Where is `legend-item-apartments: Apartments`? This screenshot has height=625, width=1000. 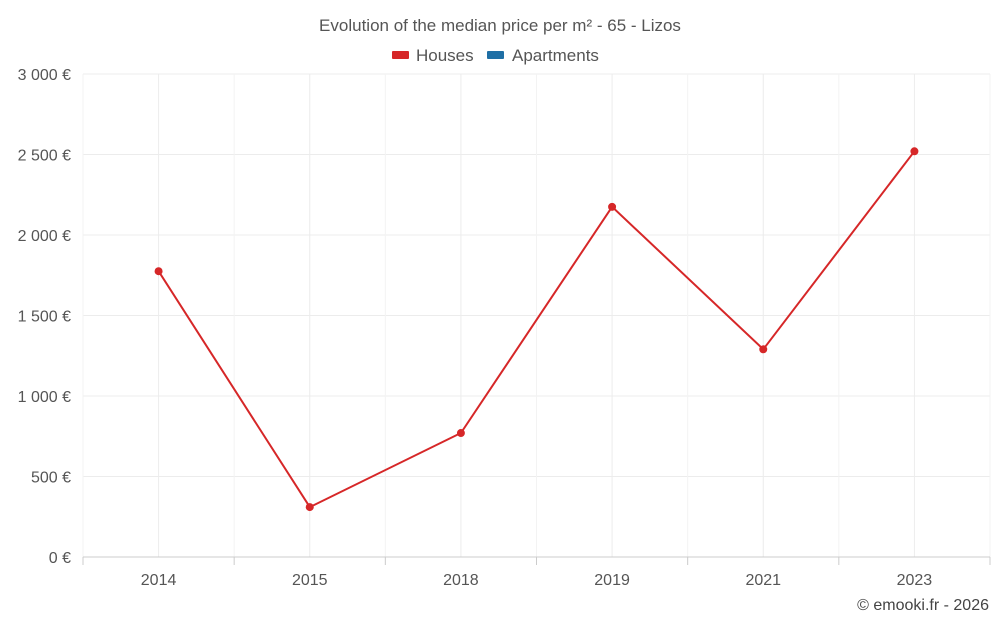
legend-item-apartments: Apartments is located at coordinates (543, 55).